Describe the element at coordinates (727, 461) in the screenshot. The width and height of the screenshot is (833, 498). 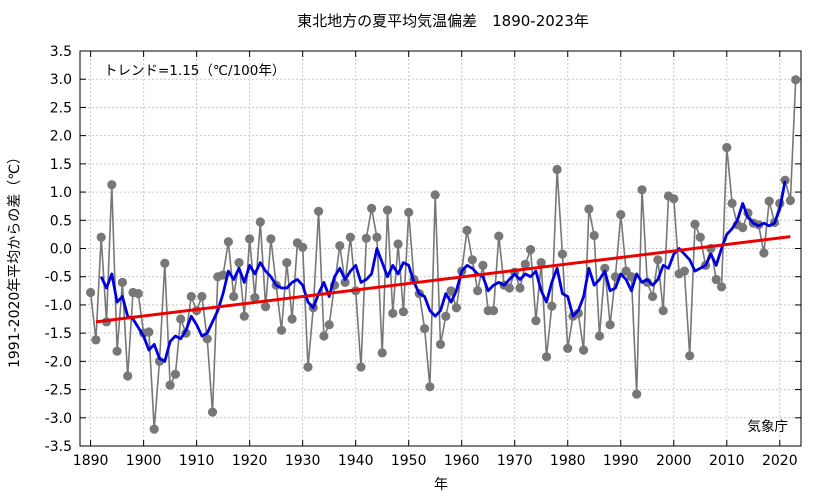
I see `x-tick-label: 2010` at that location.